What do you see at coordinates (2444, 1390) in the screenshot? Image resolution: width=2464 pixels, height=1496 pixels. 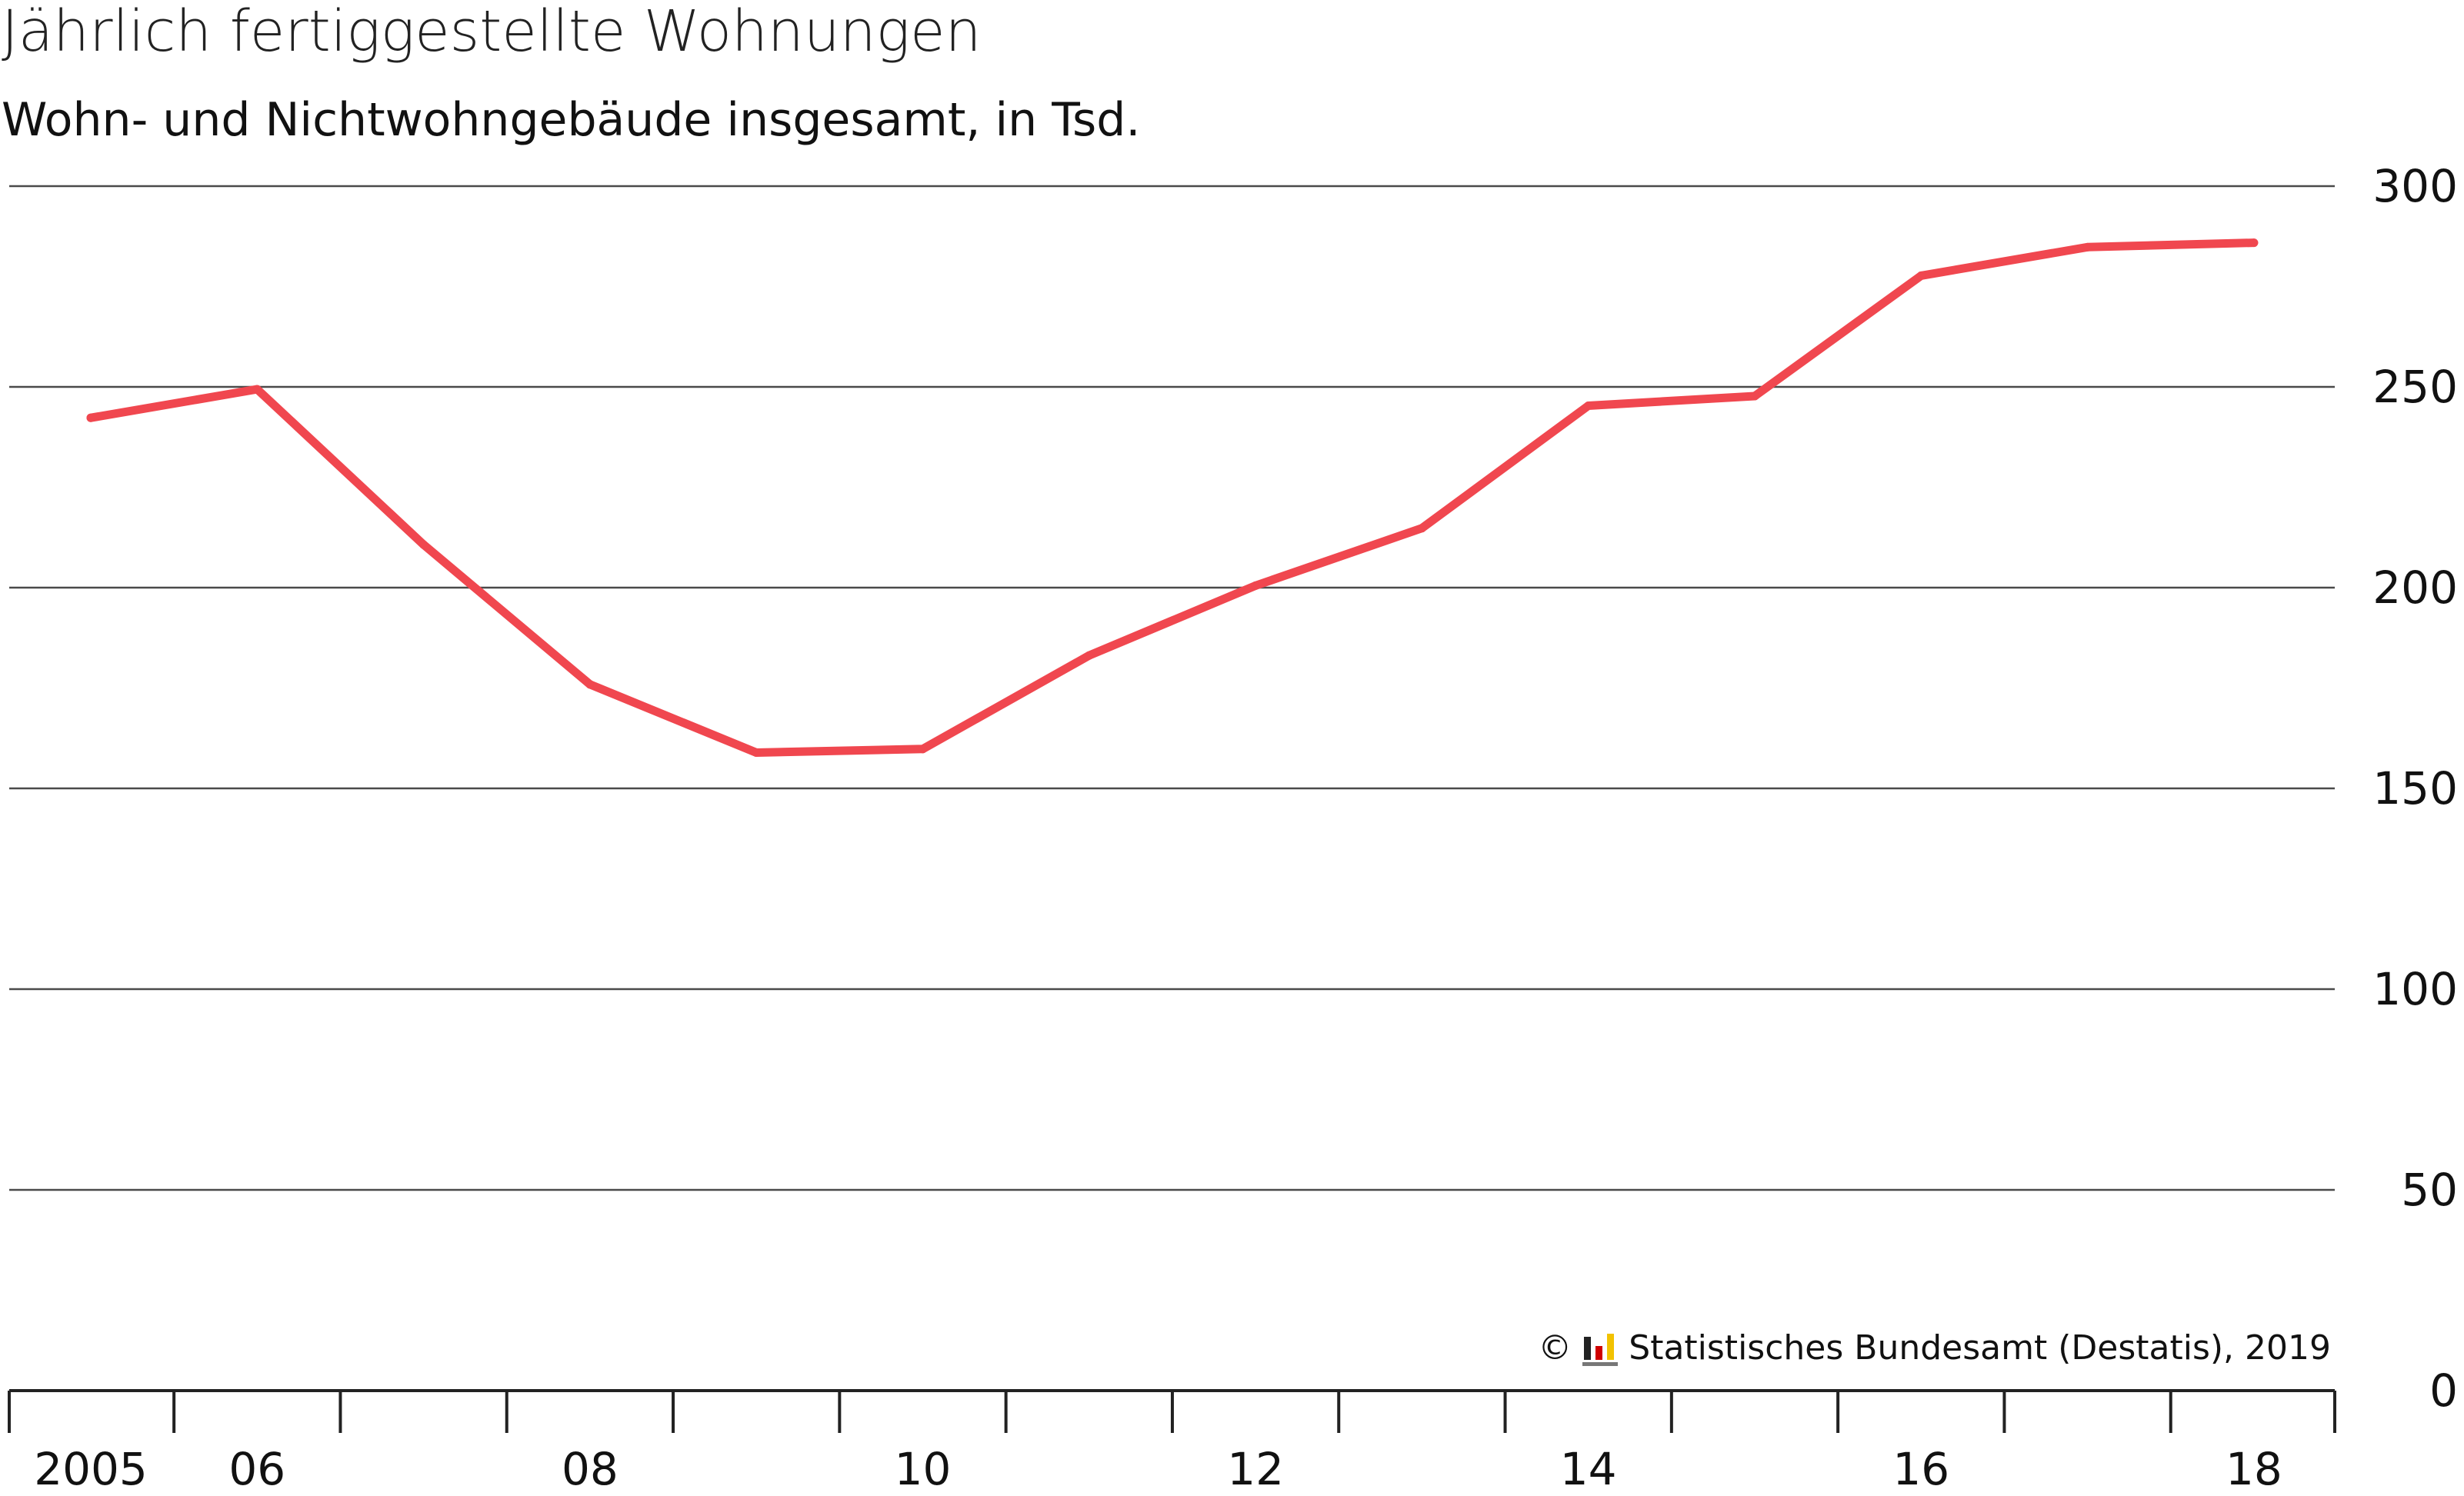 I see `y-tick-label-0: 0` at bounding box center [2444, 1390].